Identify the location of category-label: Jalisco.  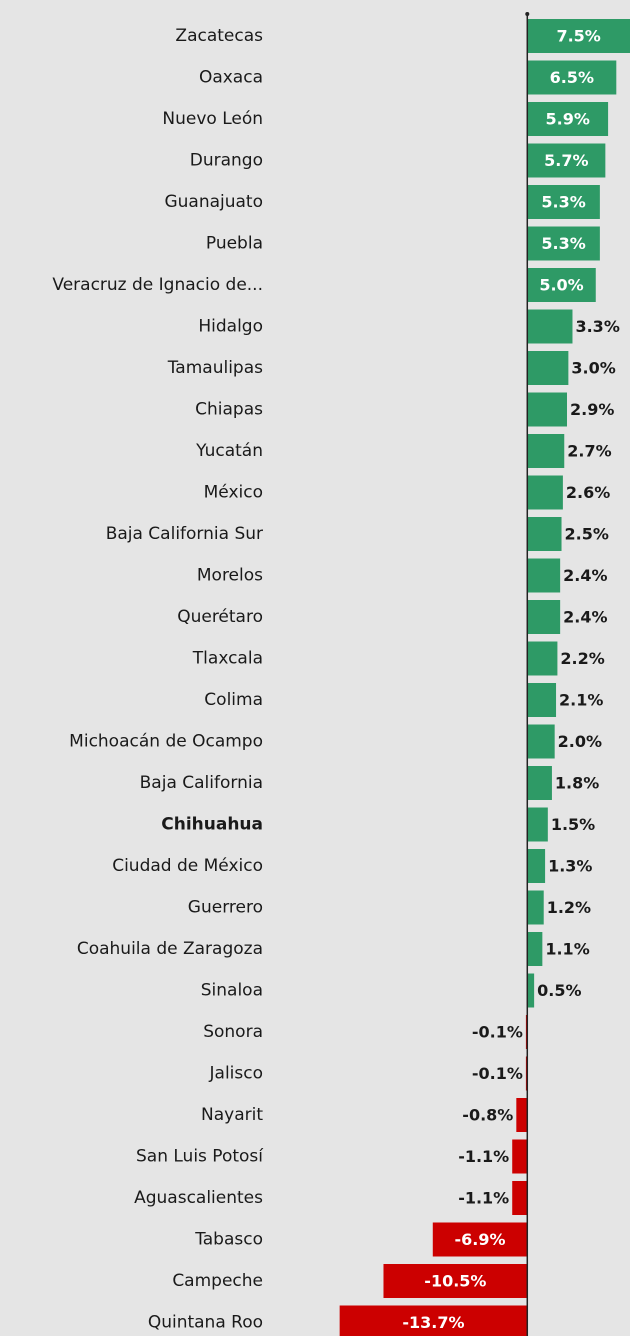
(236, 1074).